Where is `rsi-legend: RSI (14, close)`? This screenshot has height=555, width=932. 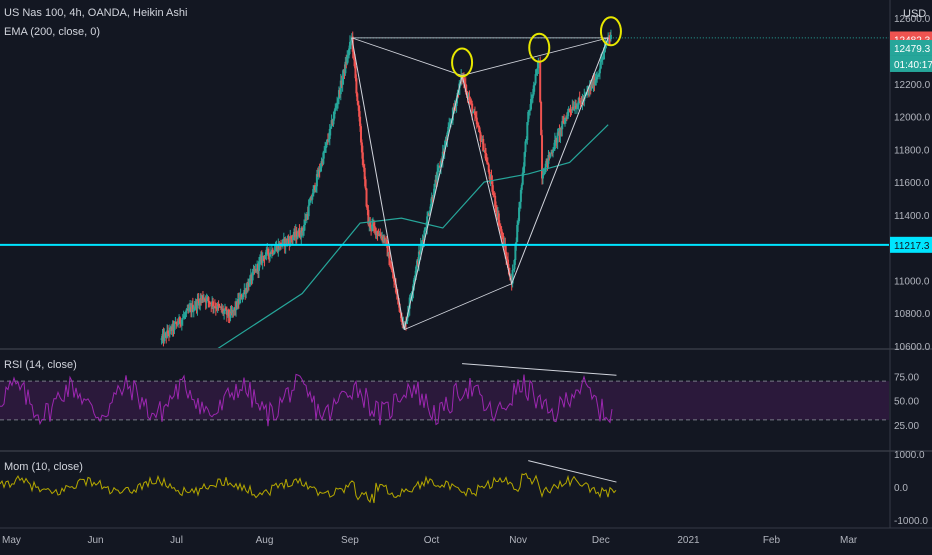
rsi-legend: RSI (14, close) is located at coordinates (40, 365).